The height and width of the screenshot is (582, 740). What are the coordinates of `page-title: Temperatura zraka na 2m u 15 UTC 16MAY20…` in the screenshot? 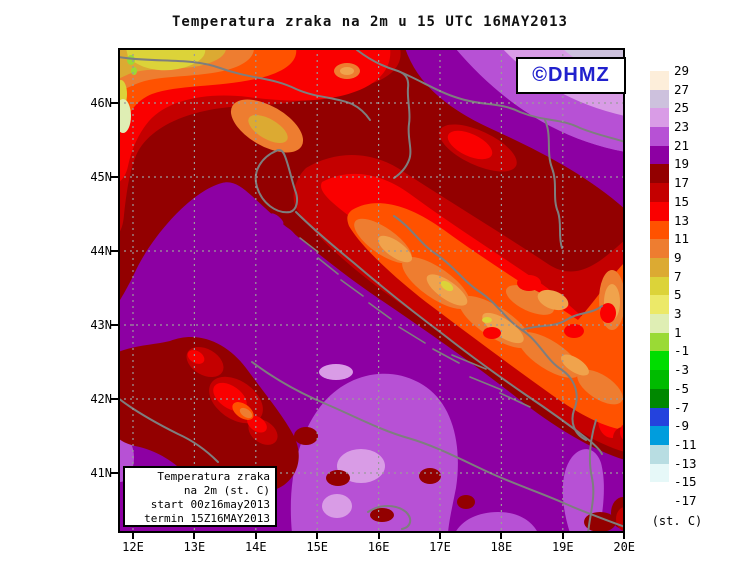 It's located at (369, 22).